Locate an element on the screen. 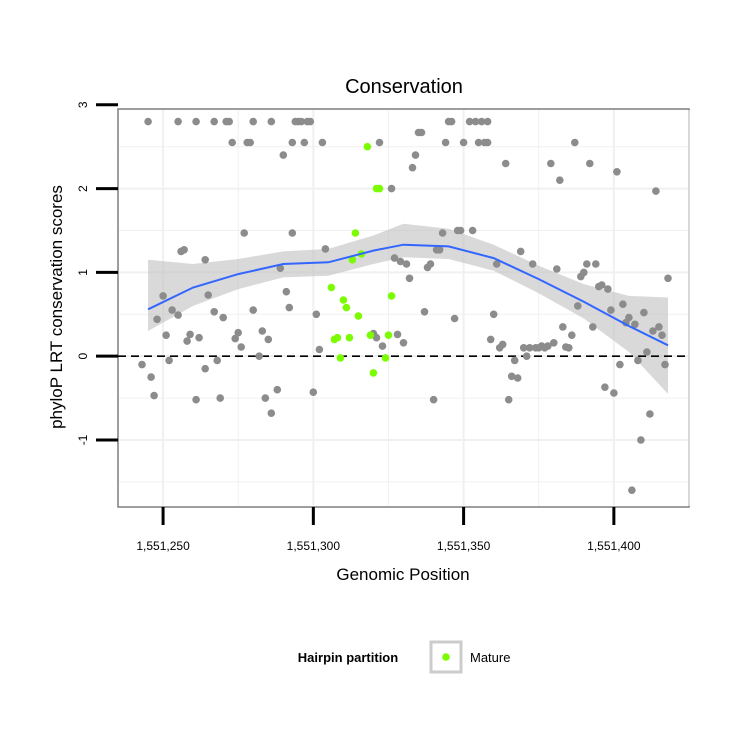  smooth-trend-line is located at coordinates (408, 295).